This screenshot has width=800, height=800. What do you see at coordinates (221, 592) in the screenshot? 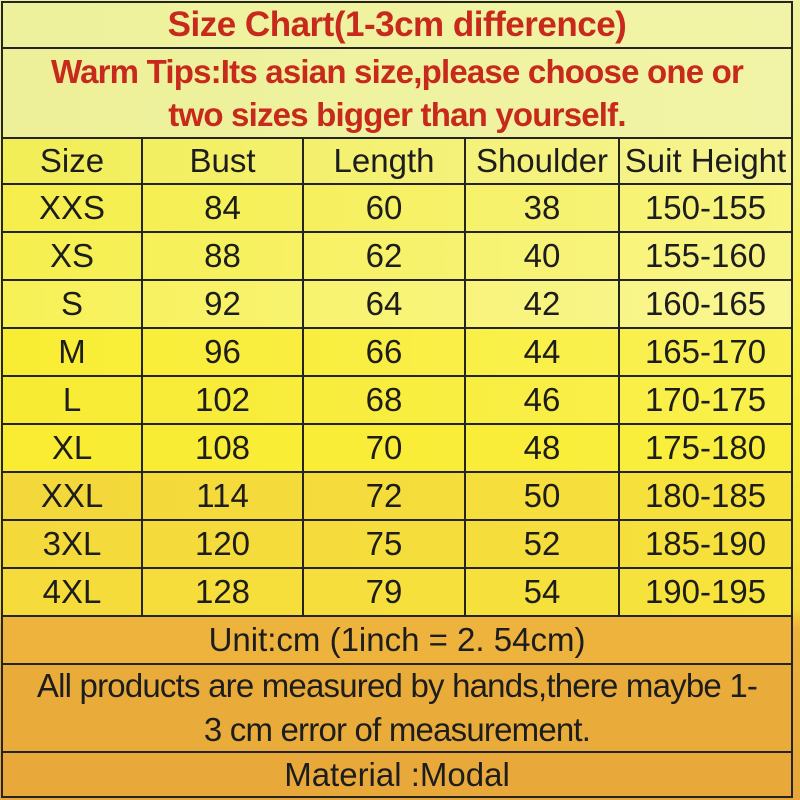
I see `value-cell: 128` at bounding box center [221, 592].